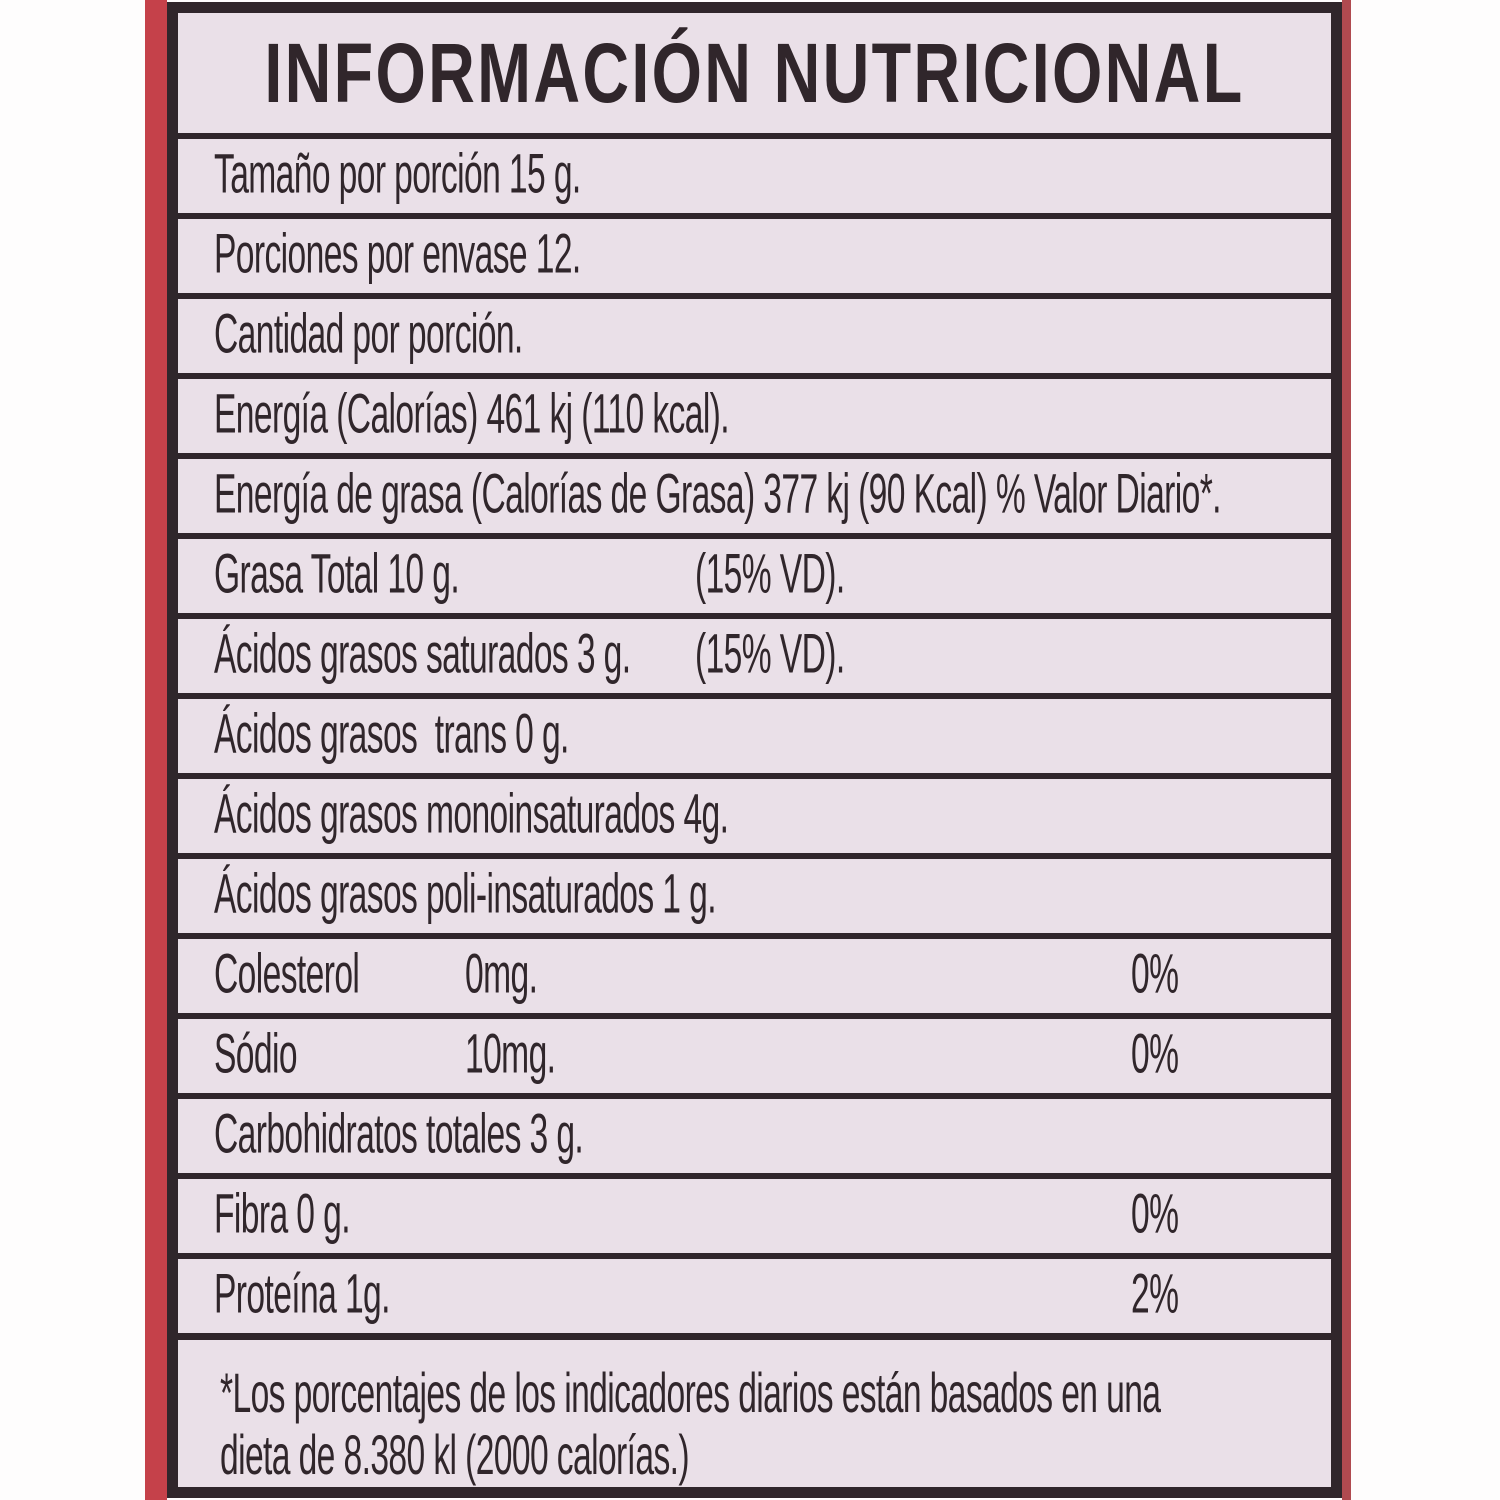  What do you see at coordinates (399, 1133) in the screenshot?
I see `row-text: Carbohidratos totales 3 g.` at bounding box center [399, 1133].